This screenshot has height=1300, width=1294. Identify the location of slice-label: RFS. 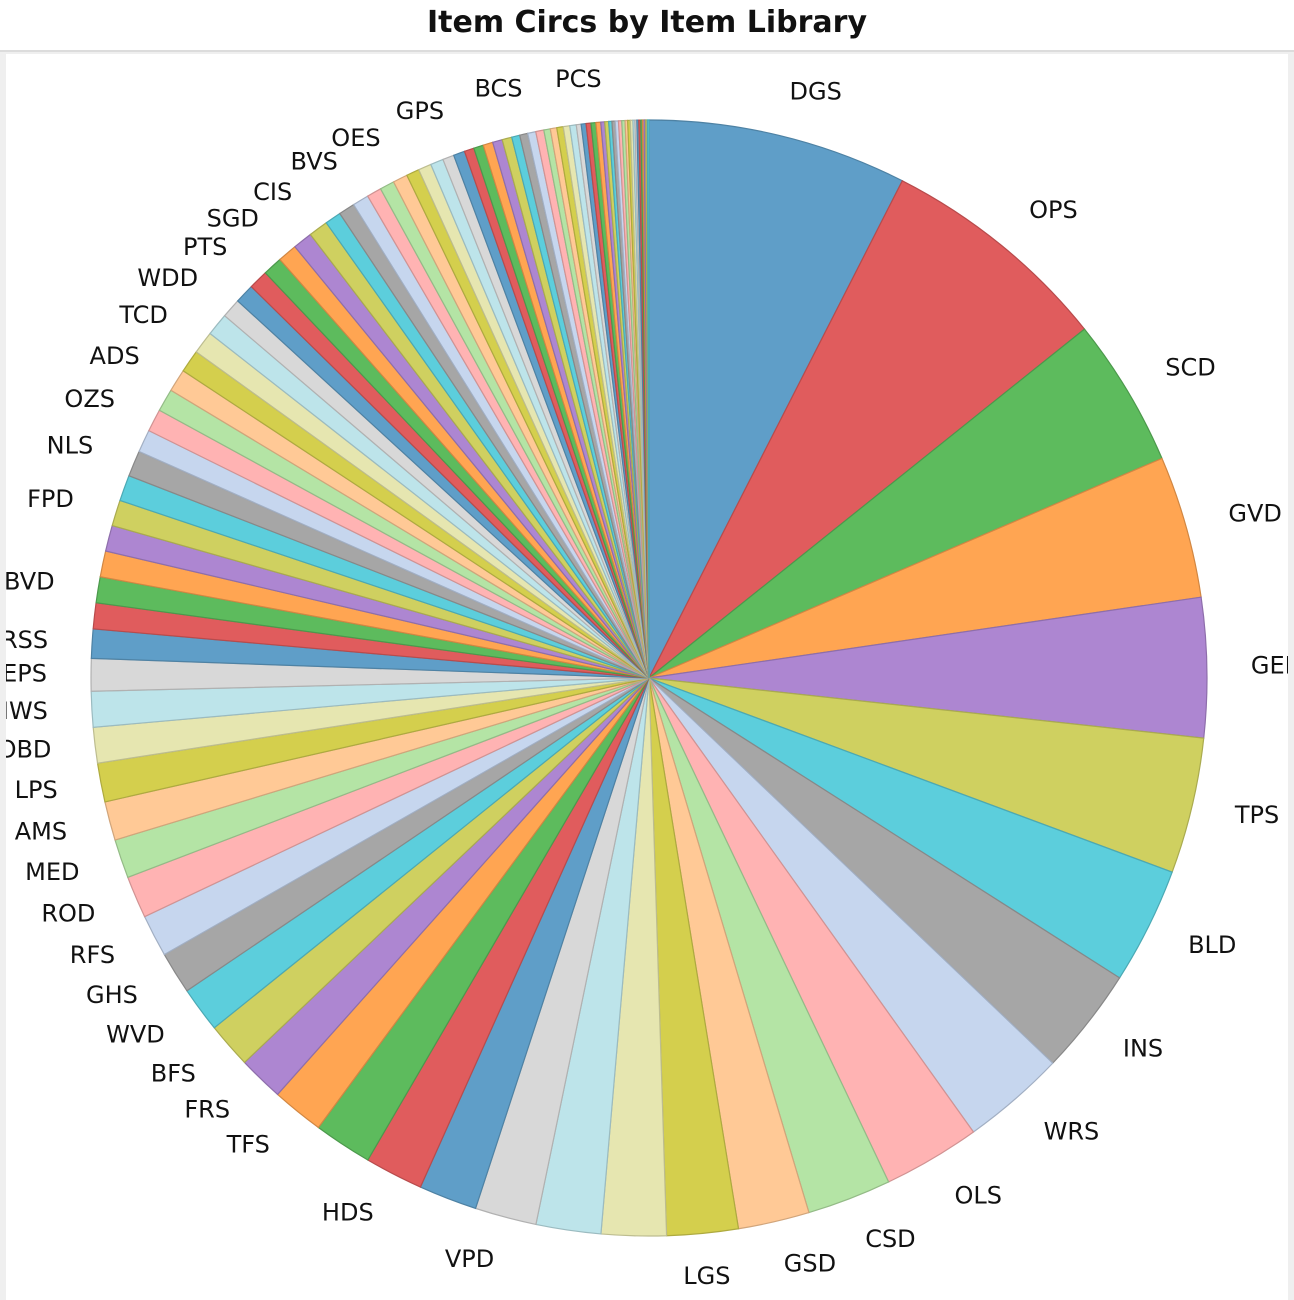
(92, 955).